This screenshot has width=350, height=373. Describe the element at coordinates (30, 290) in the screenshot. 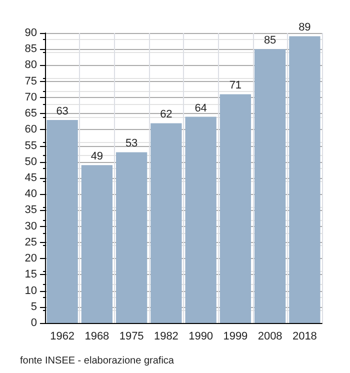

I see `y-tick-label: 10` at that location.